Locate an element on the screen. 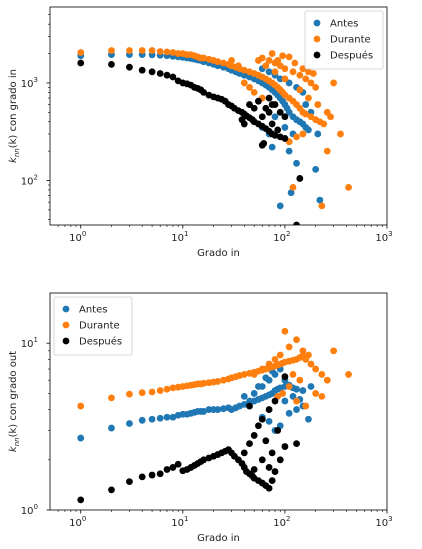 The width and height of the screenshot is (422, 549). x-axis-label: Grado in is located at coordinates (218, 538).